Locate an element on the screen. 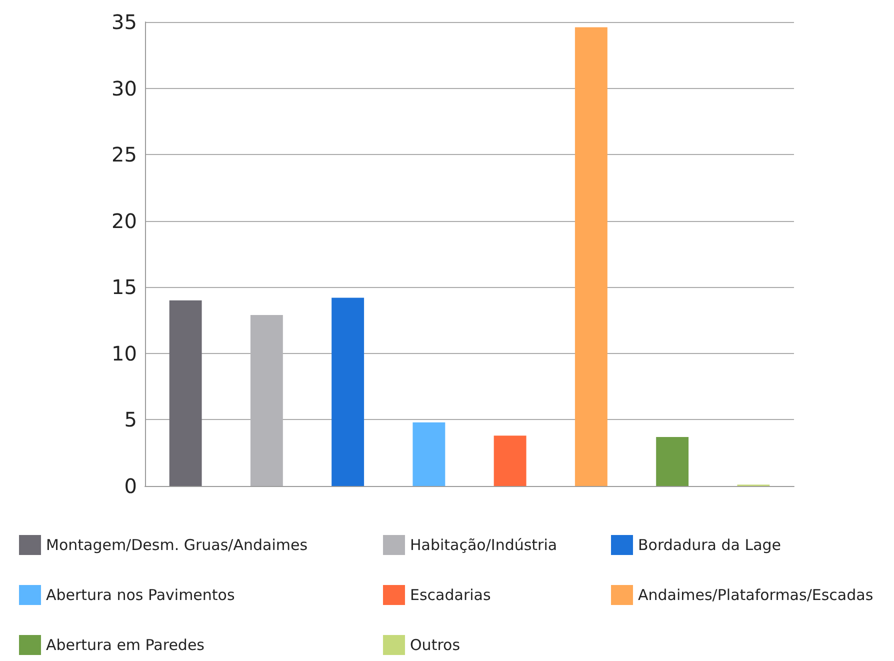  y-tick-label: 30 is located at coordinates (124, 88).